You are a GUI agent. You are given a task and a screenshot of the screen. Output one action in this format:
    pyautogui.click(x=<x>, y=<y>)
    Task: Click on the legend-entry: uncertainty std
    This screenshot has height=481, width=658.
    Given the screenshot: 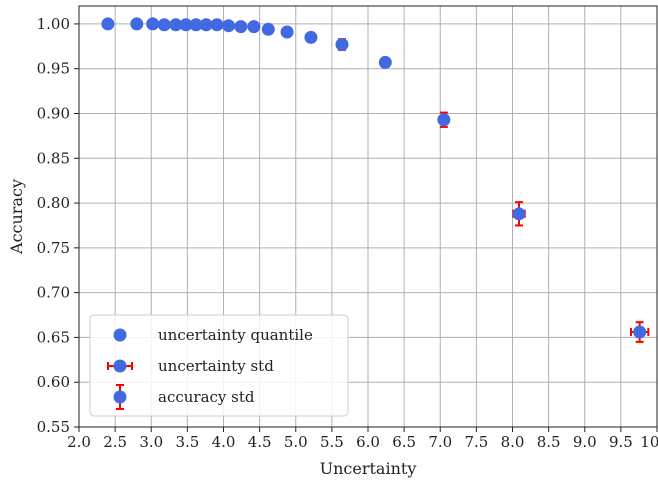 What is the action you would take?
    pyautogui.click(x=190, y=366)
    